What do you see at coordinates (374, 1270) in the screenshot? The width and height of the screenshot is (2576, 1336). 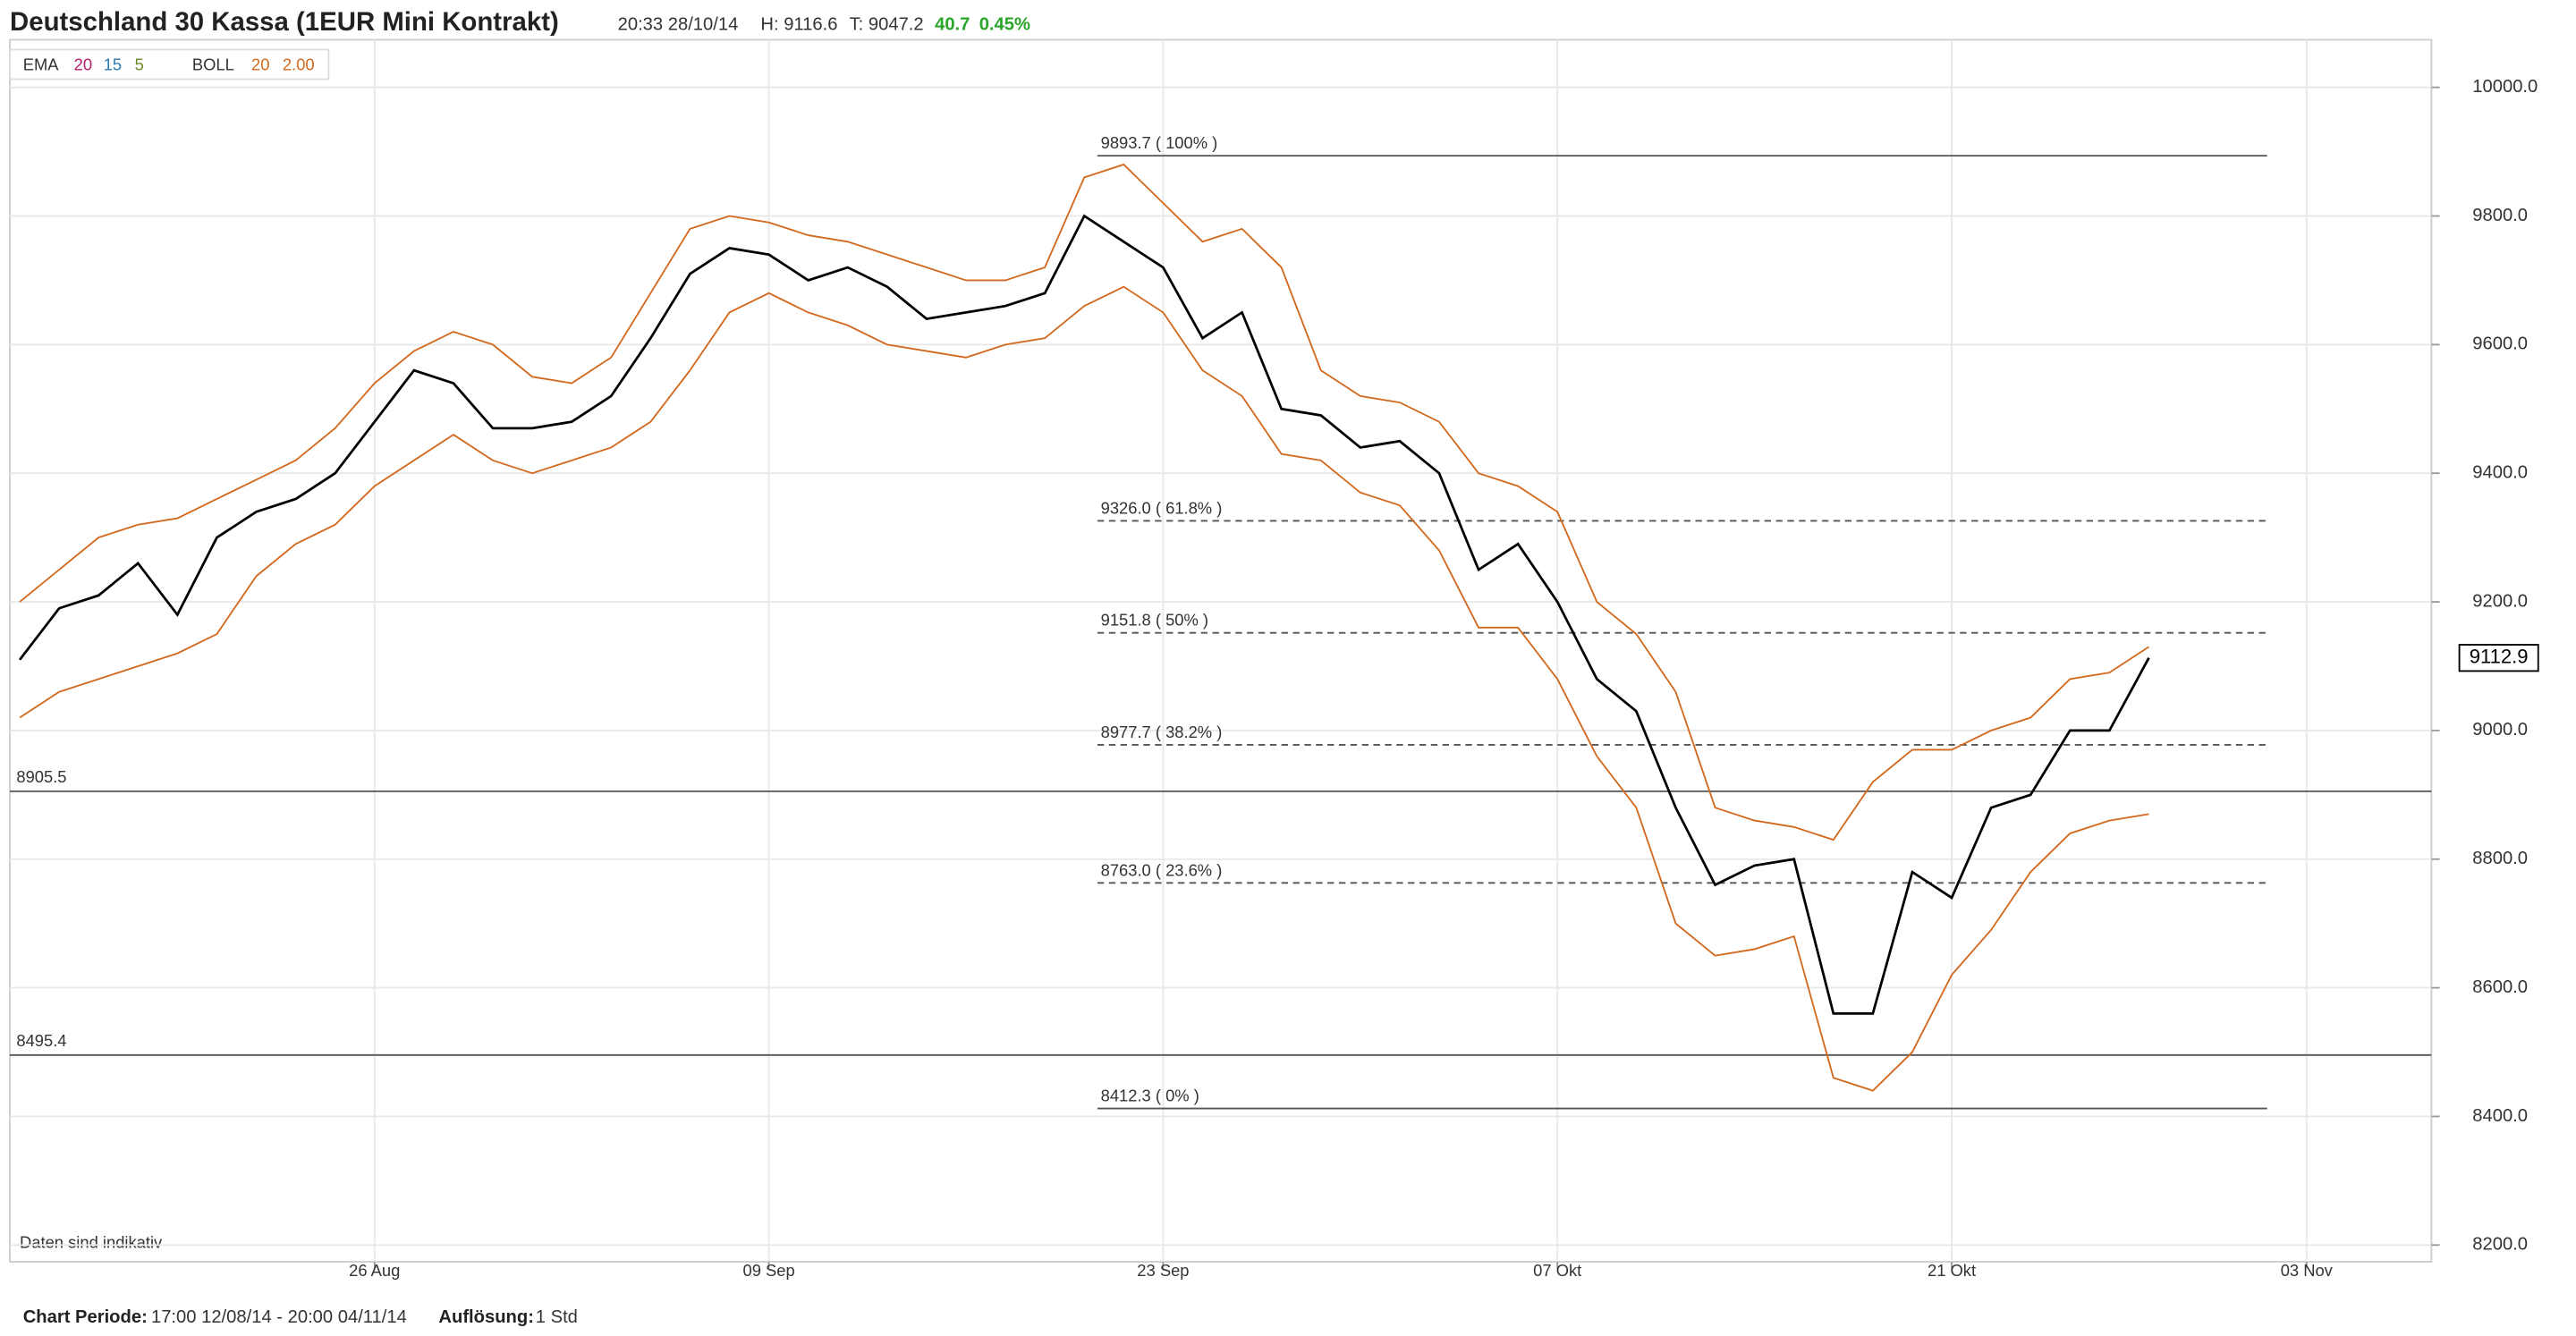 I see `x-tick-label: 26 Aug` at bounding box center [374, 1270].